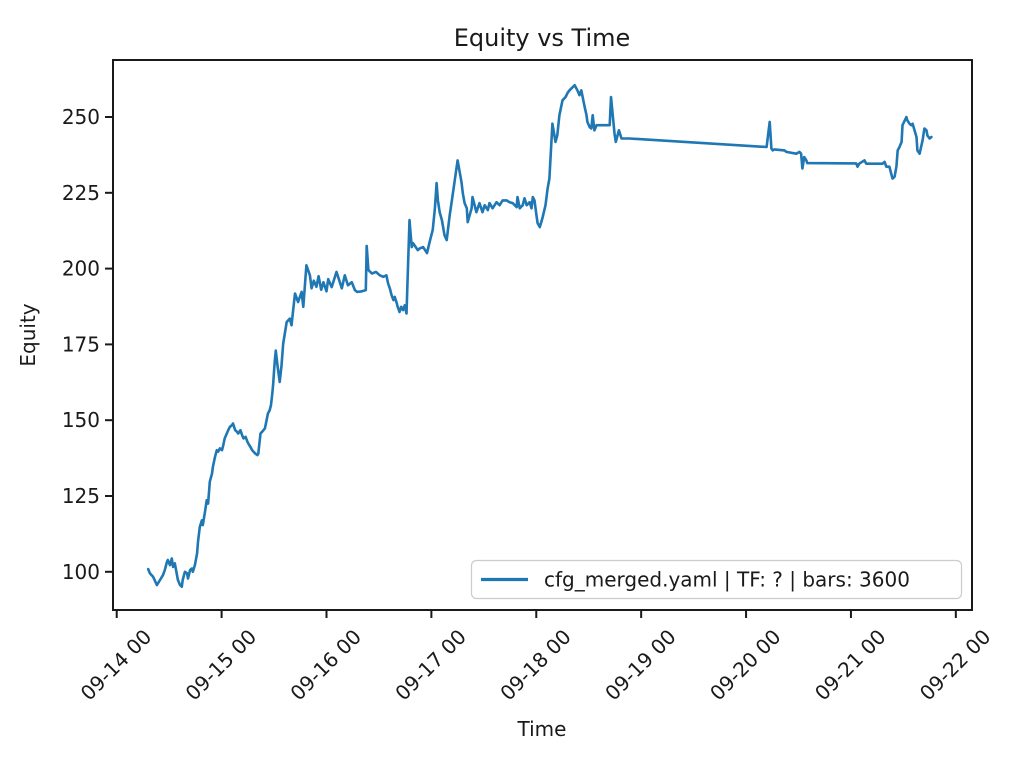  Describe the element at coordinates (542, 729) in the screenshot. I see `x-axis-label: Time` at that location.